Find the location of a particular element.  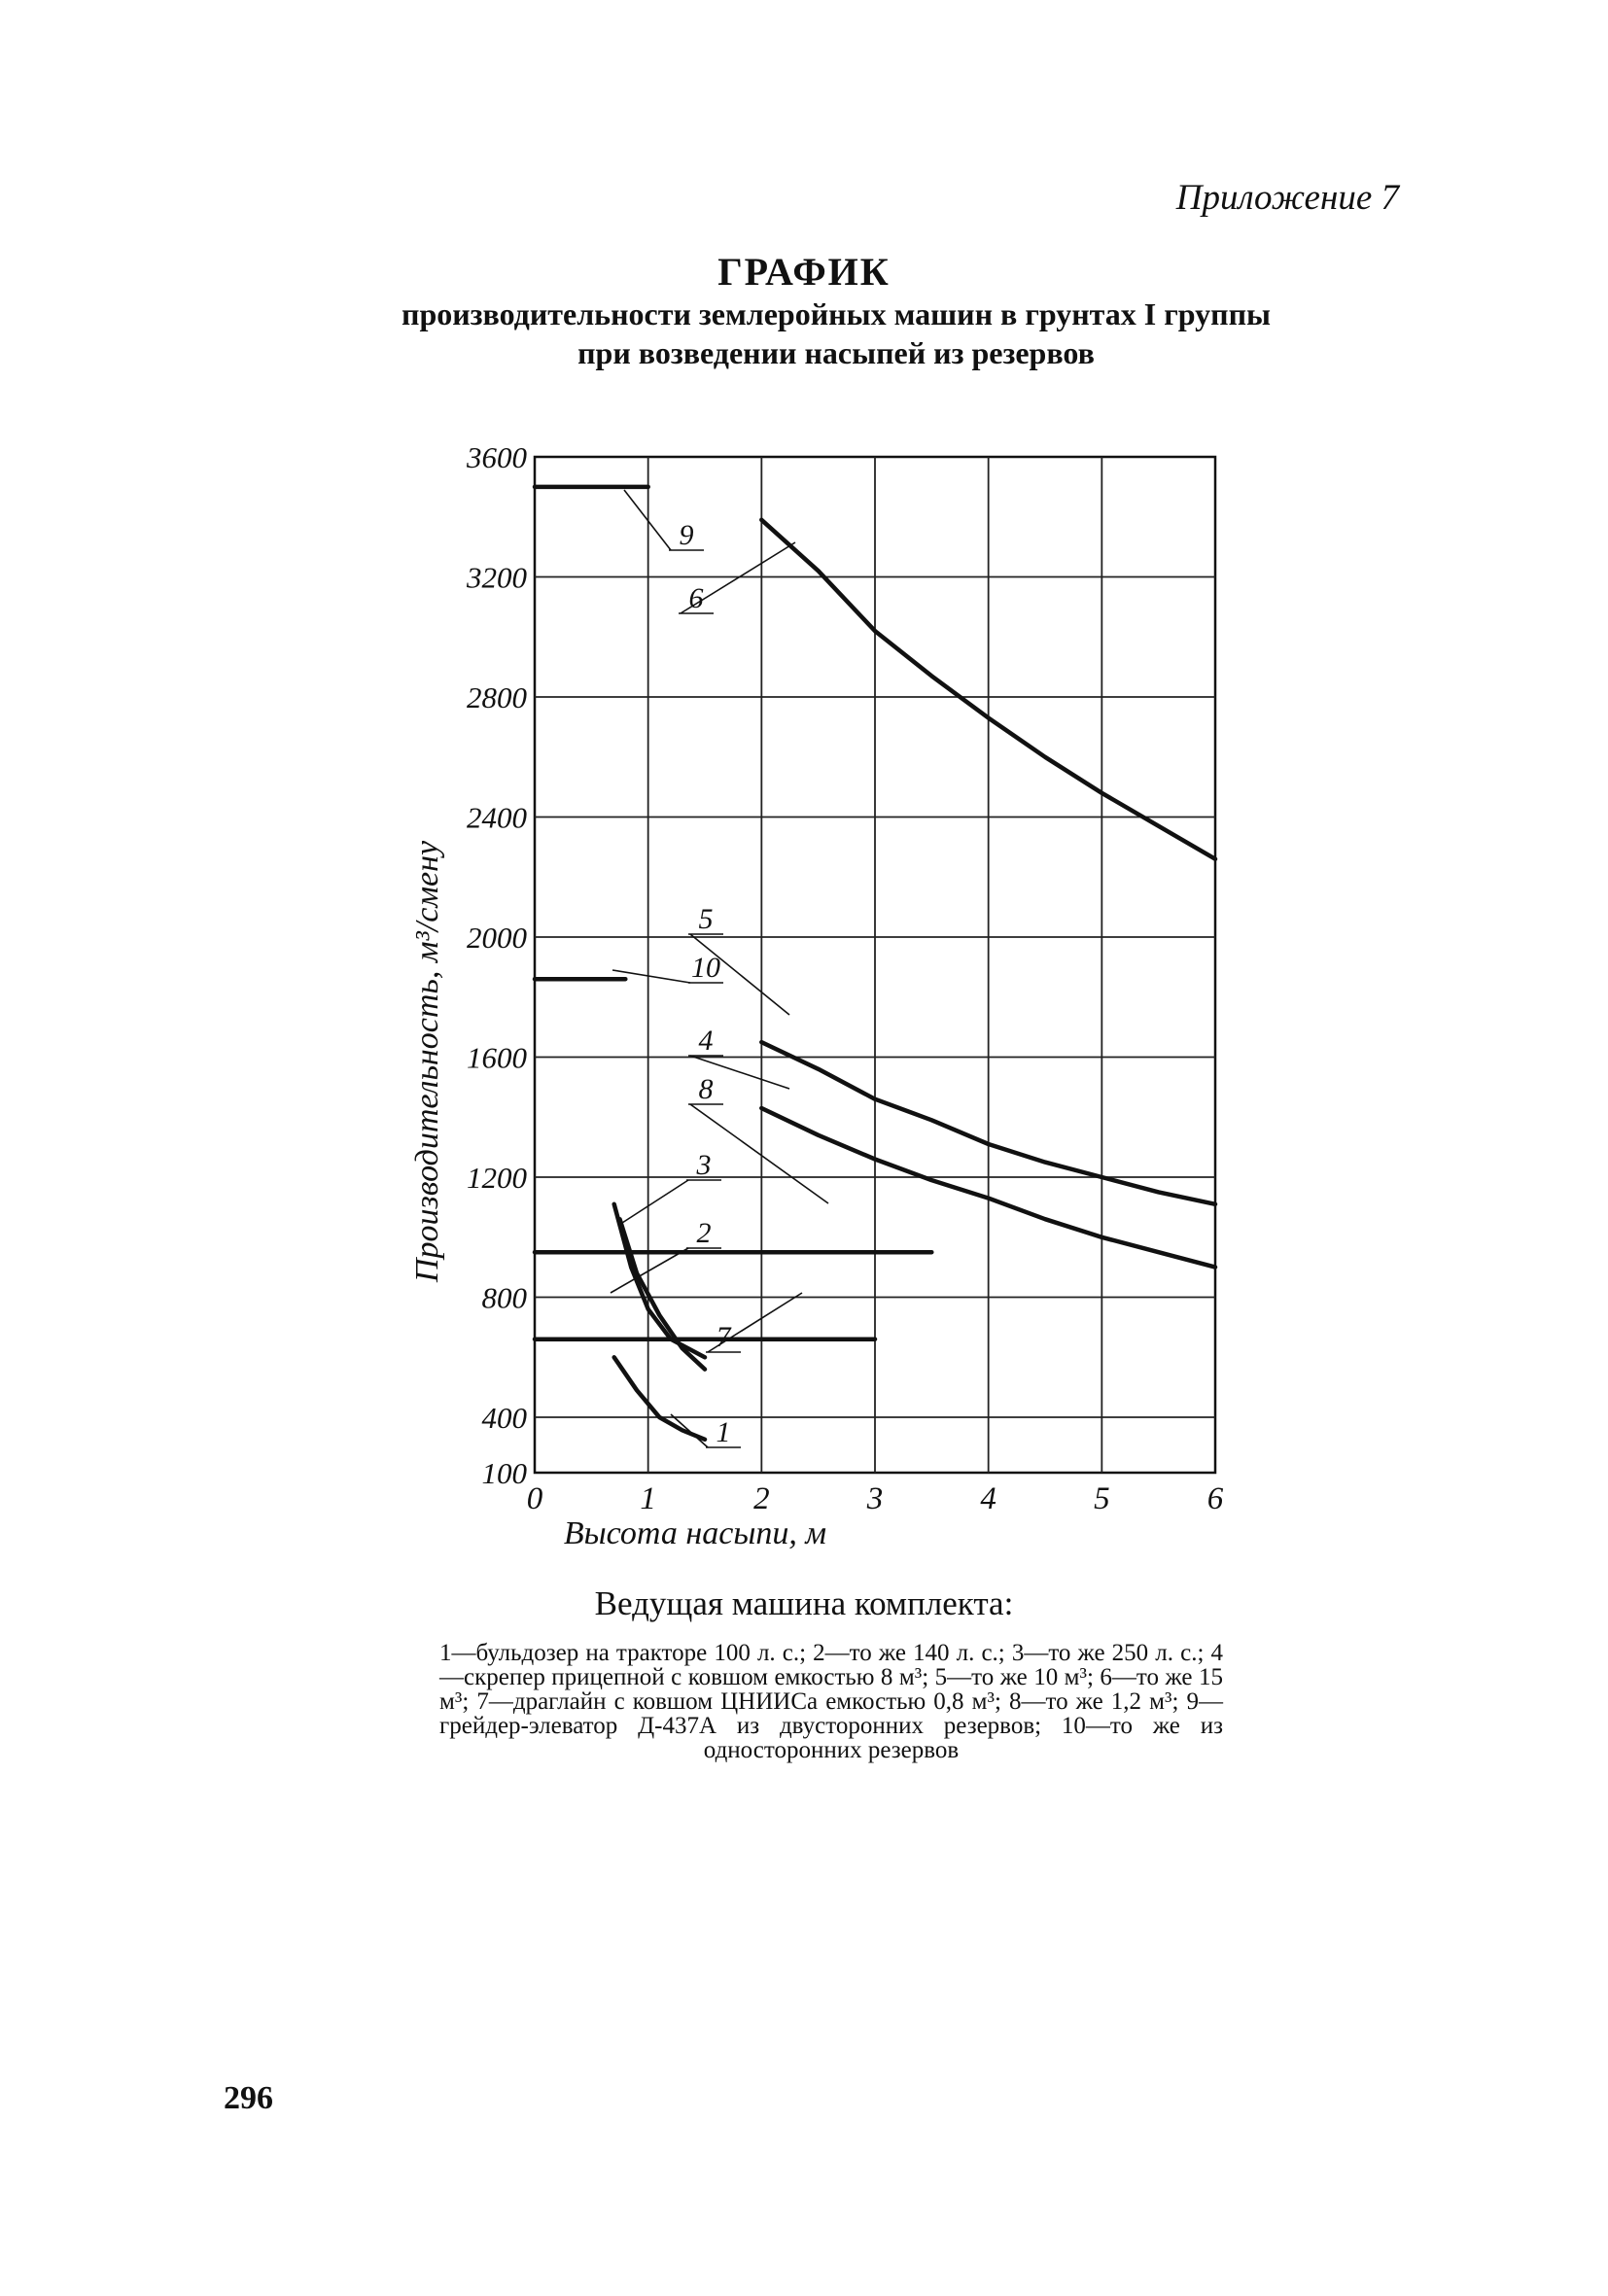

y-tick-label: 2800 is located at coordinates (497, 697).